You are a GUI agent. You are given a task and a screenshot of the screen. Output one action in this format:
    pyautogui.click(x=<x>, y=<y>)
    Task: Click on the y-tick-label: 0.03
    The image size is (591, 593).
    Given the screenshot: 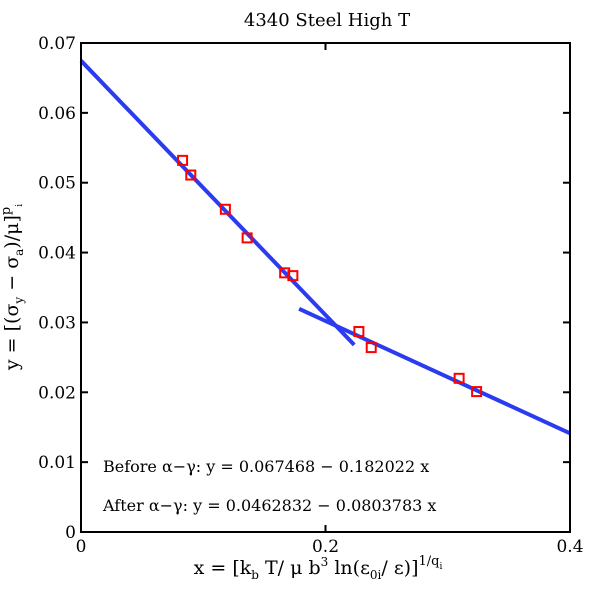 What is the action you would take?
    pyautogui.click(x=57, y=323)
    